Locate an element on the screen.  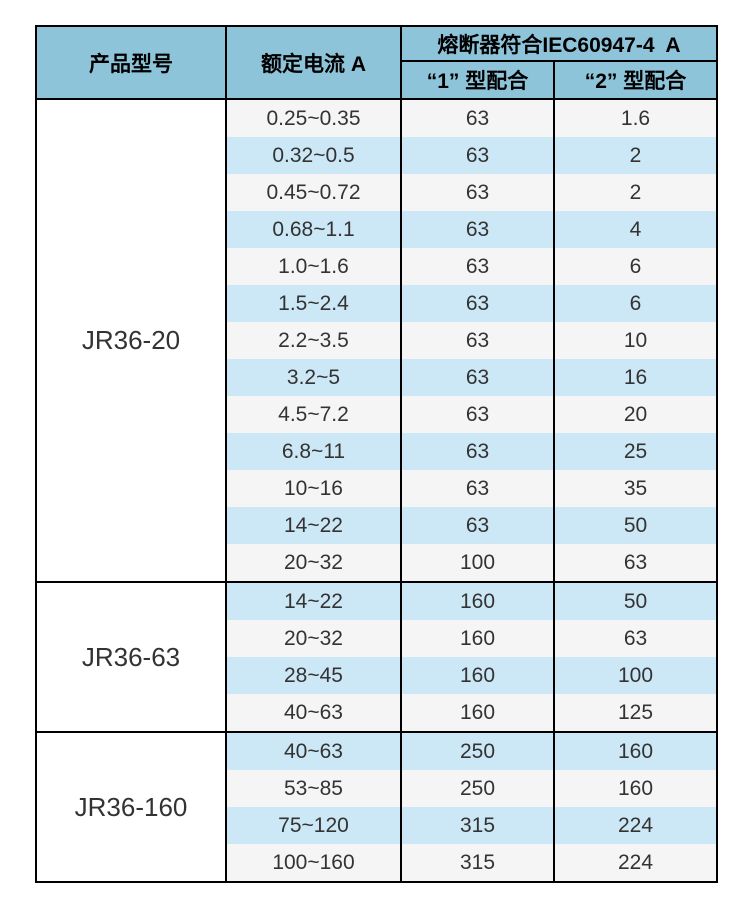
type2-fuse-cell: 35 is located at coordinates (635, 488).